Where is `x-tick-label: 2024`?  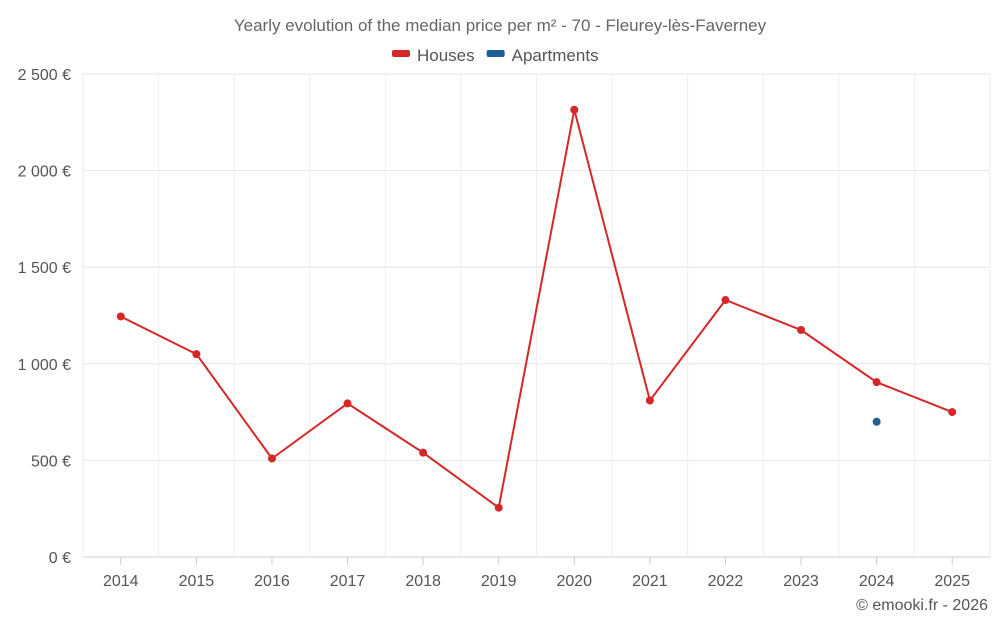 x-tick-label: 2024 is located at coordinates (877, 581).